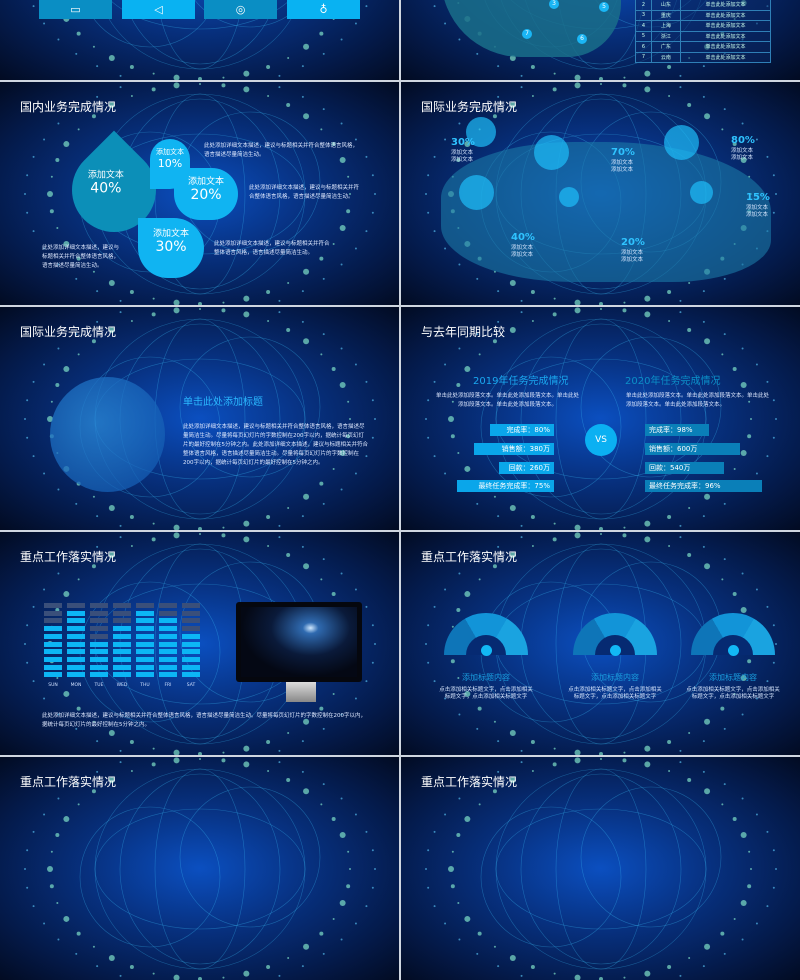 This screenshot has height=980, width=800. What do you see at coordinates (692, 449) in the screenshot?
I see `right-bar: 销售额：600万` at bounding box center [692, 449].